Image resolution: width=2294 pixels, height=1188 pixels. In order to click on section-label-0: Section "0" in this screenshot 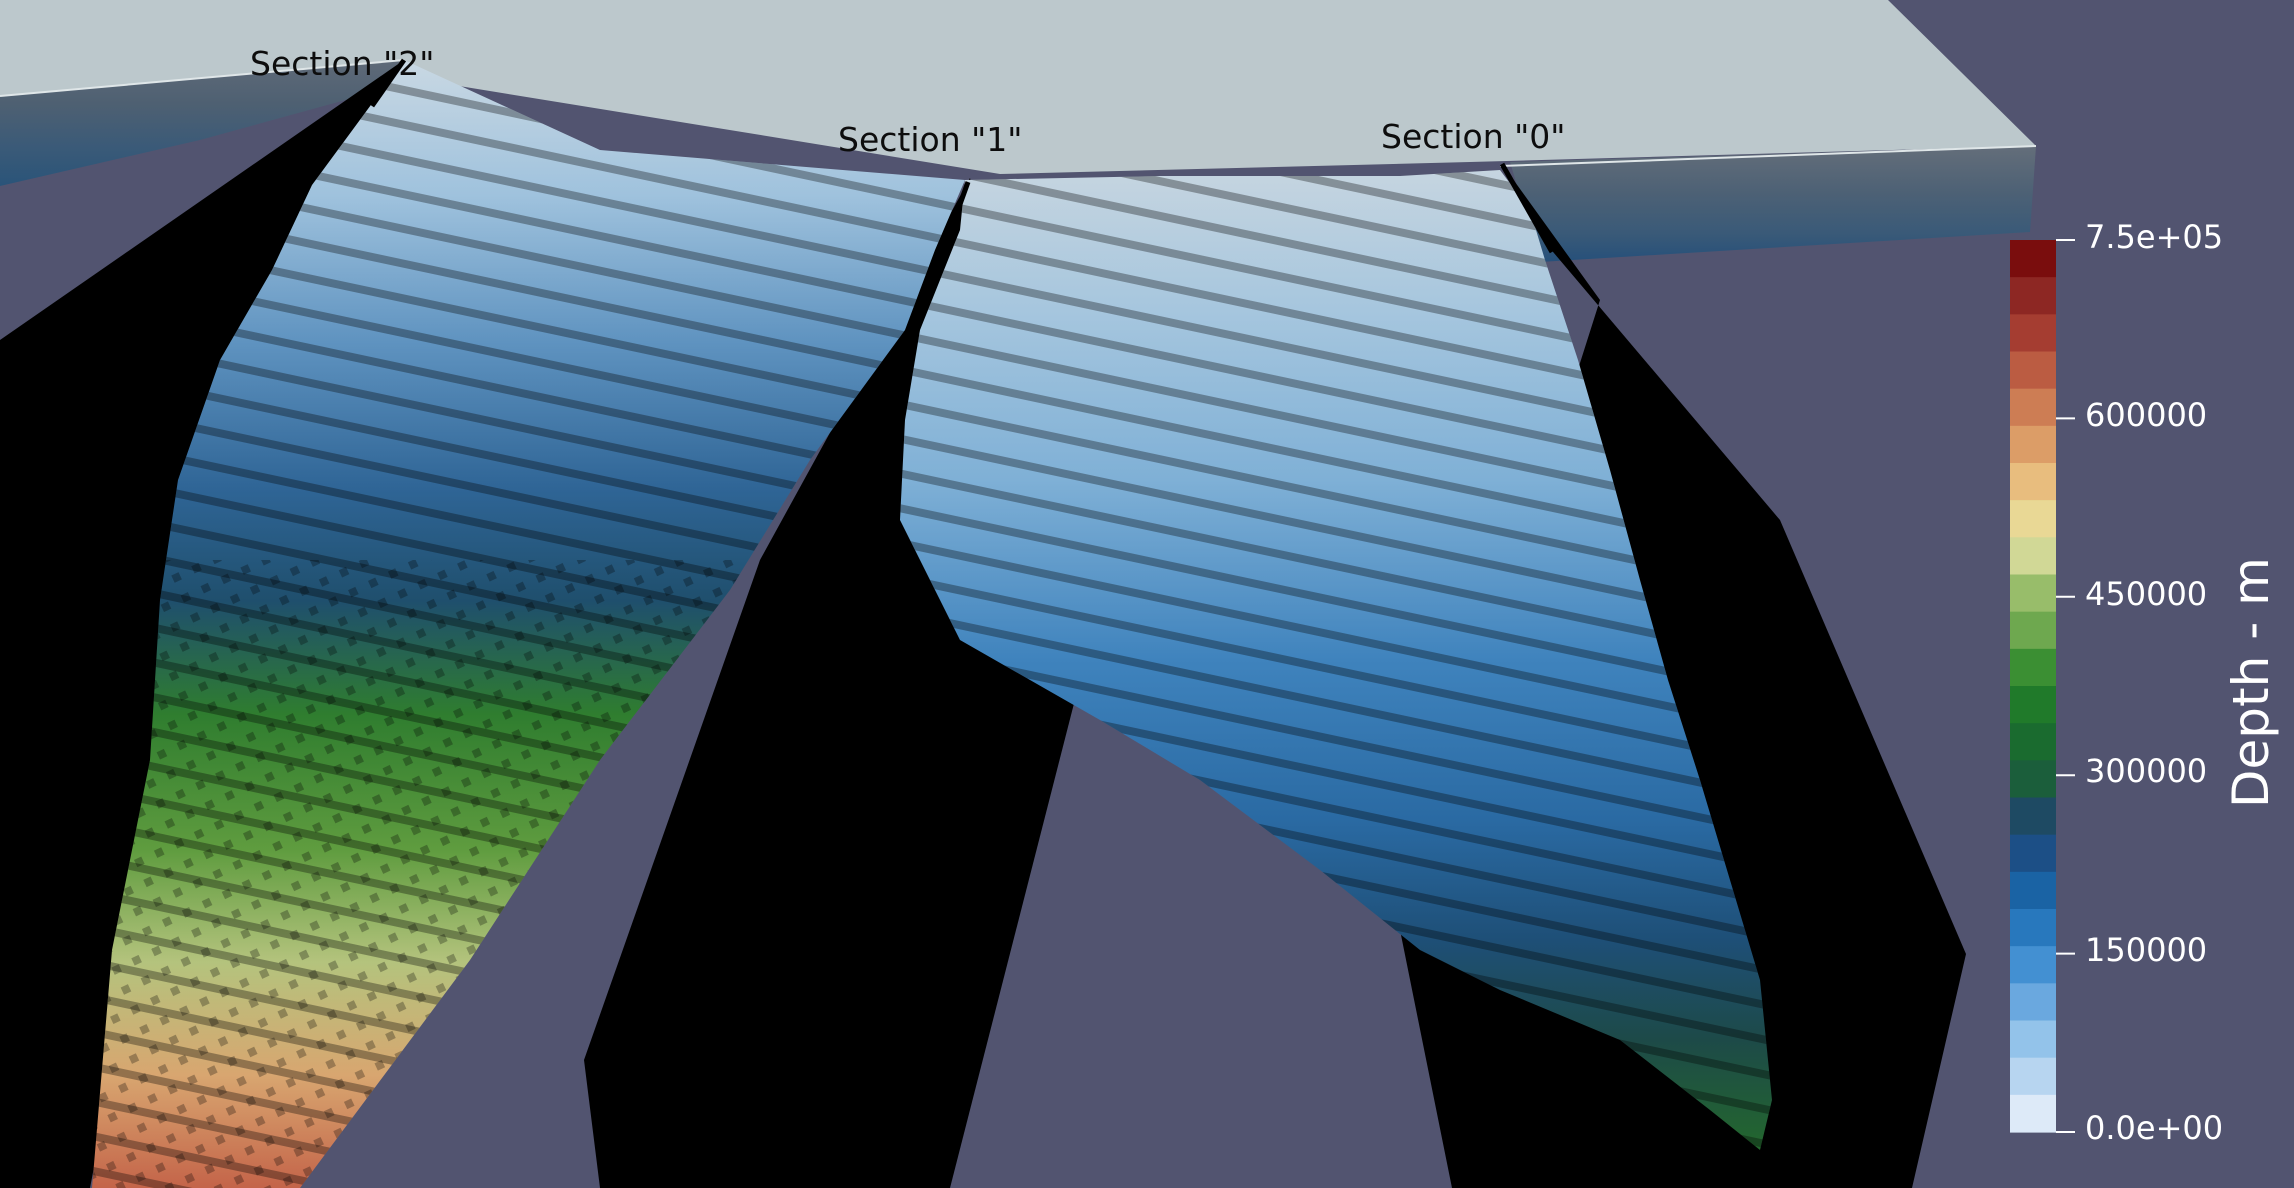, I will do `click(1473, 136)`.